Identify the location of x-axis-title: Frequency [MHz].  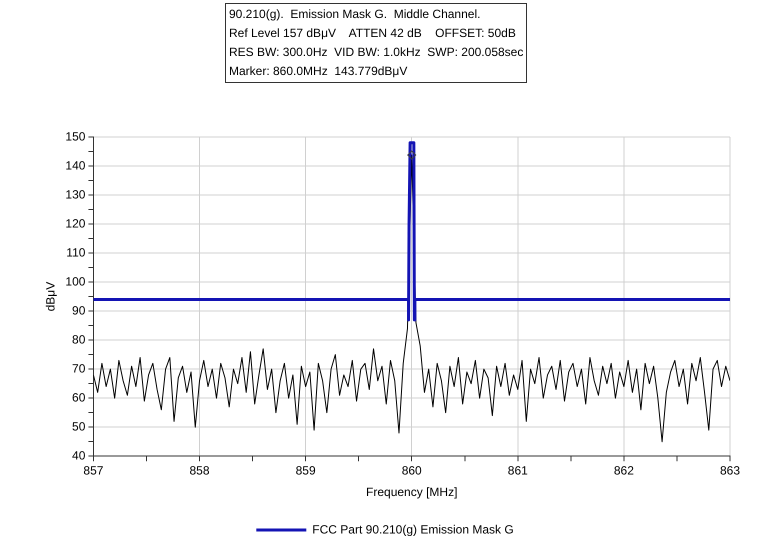
(412, 492).